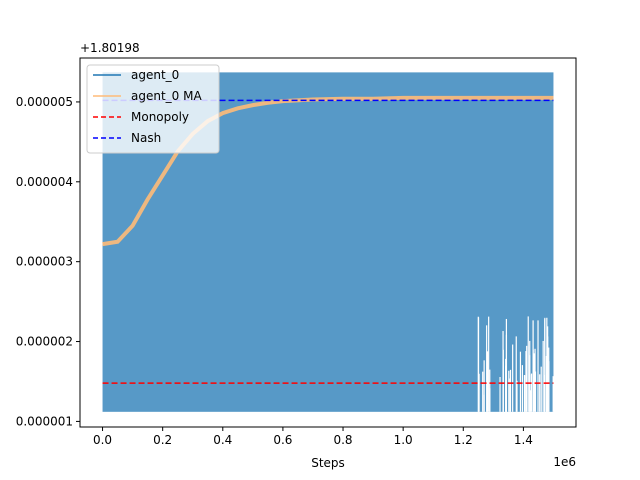 This screenshot has height=480, width=640. I want to click on y-tick-label: 0.000003, so click(44, 262).